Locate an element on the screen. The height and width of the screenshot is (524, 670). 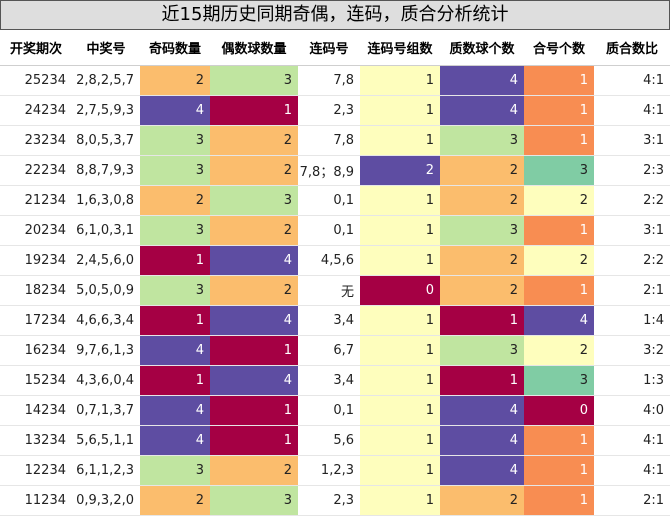
period-cell: 23234 is located at coordinates (36, 140).